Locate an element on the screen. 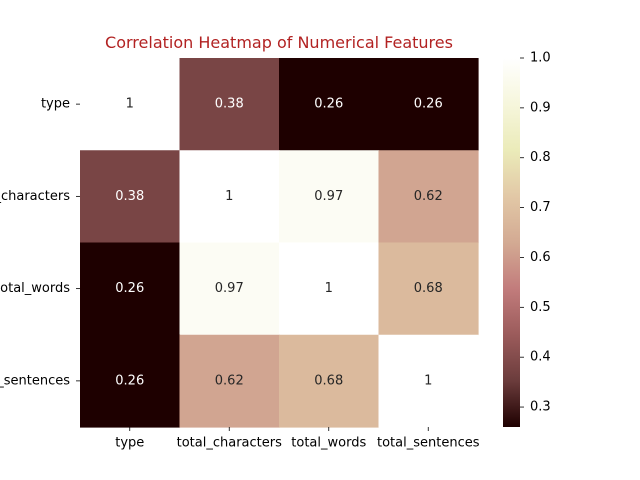 This screenshot has height=480, width=640. colorbar-tick-label: 0.8 is located at coordinates (540, 157).